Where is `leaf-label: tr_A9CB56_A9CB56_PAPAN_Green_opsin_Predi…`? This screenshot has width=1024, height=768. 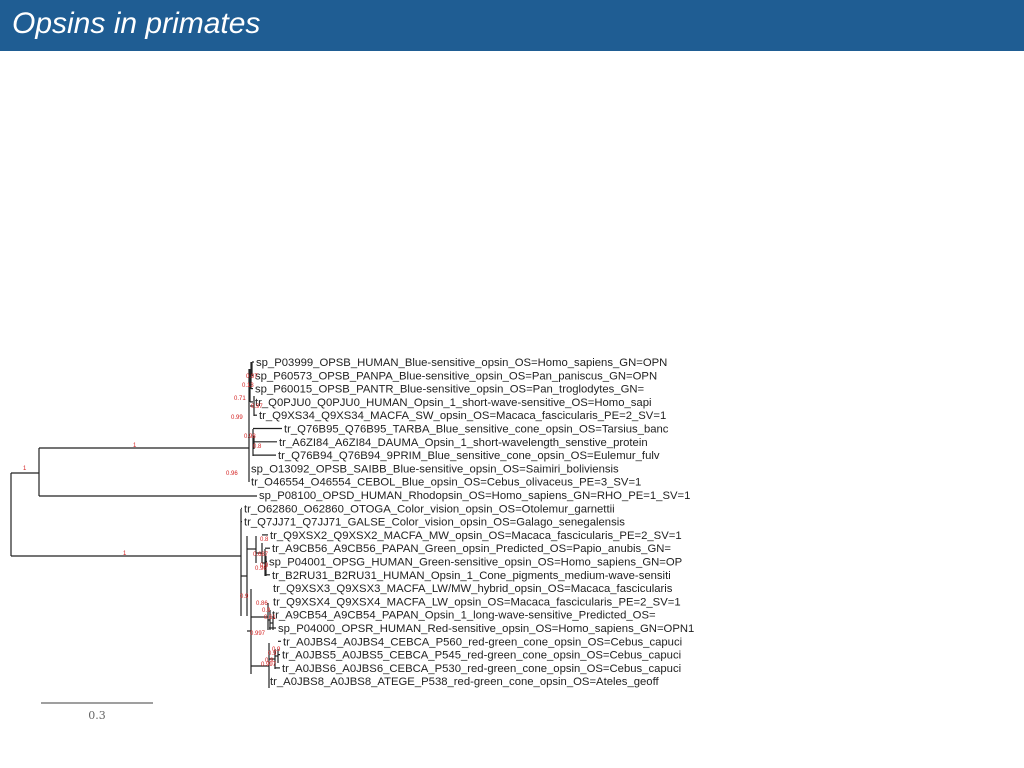
leaf-label: tr_A9CB56_A9CB56_PAPAN_Green_opsin_Predi… is located at coordinates (471, 549).